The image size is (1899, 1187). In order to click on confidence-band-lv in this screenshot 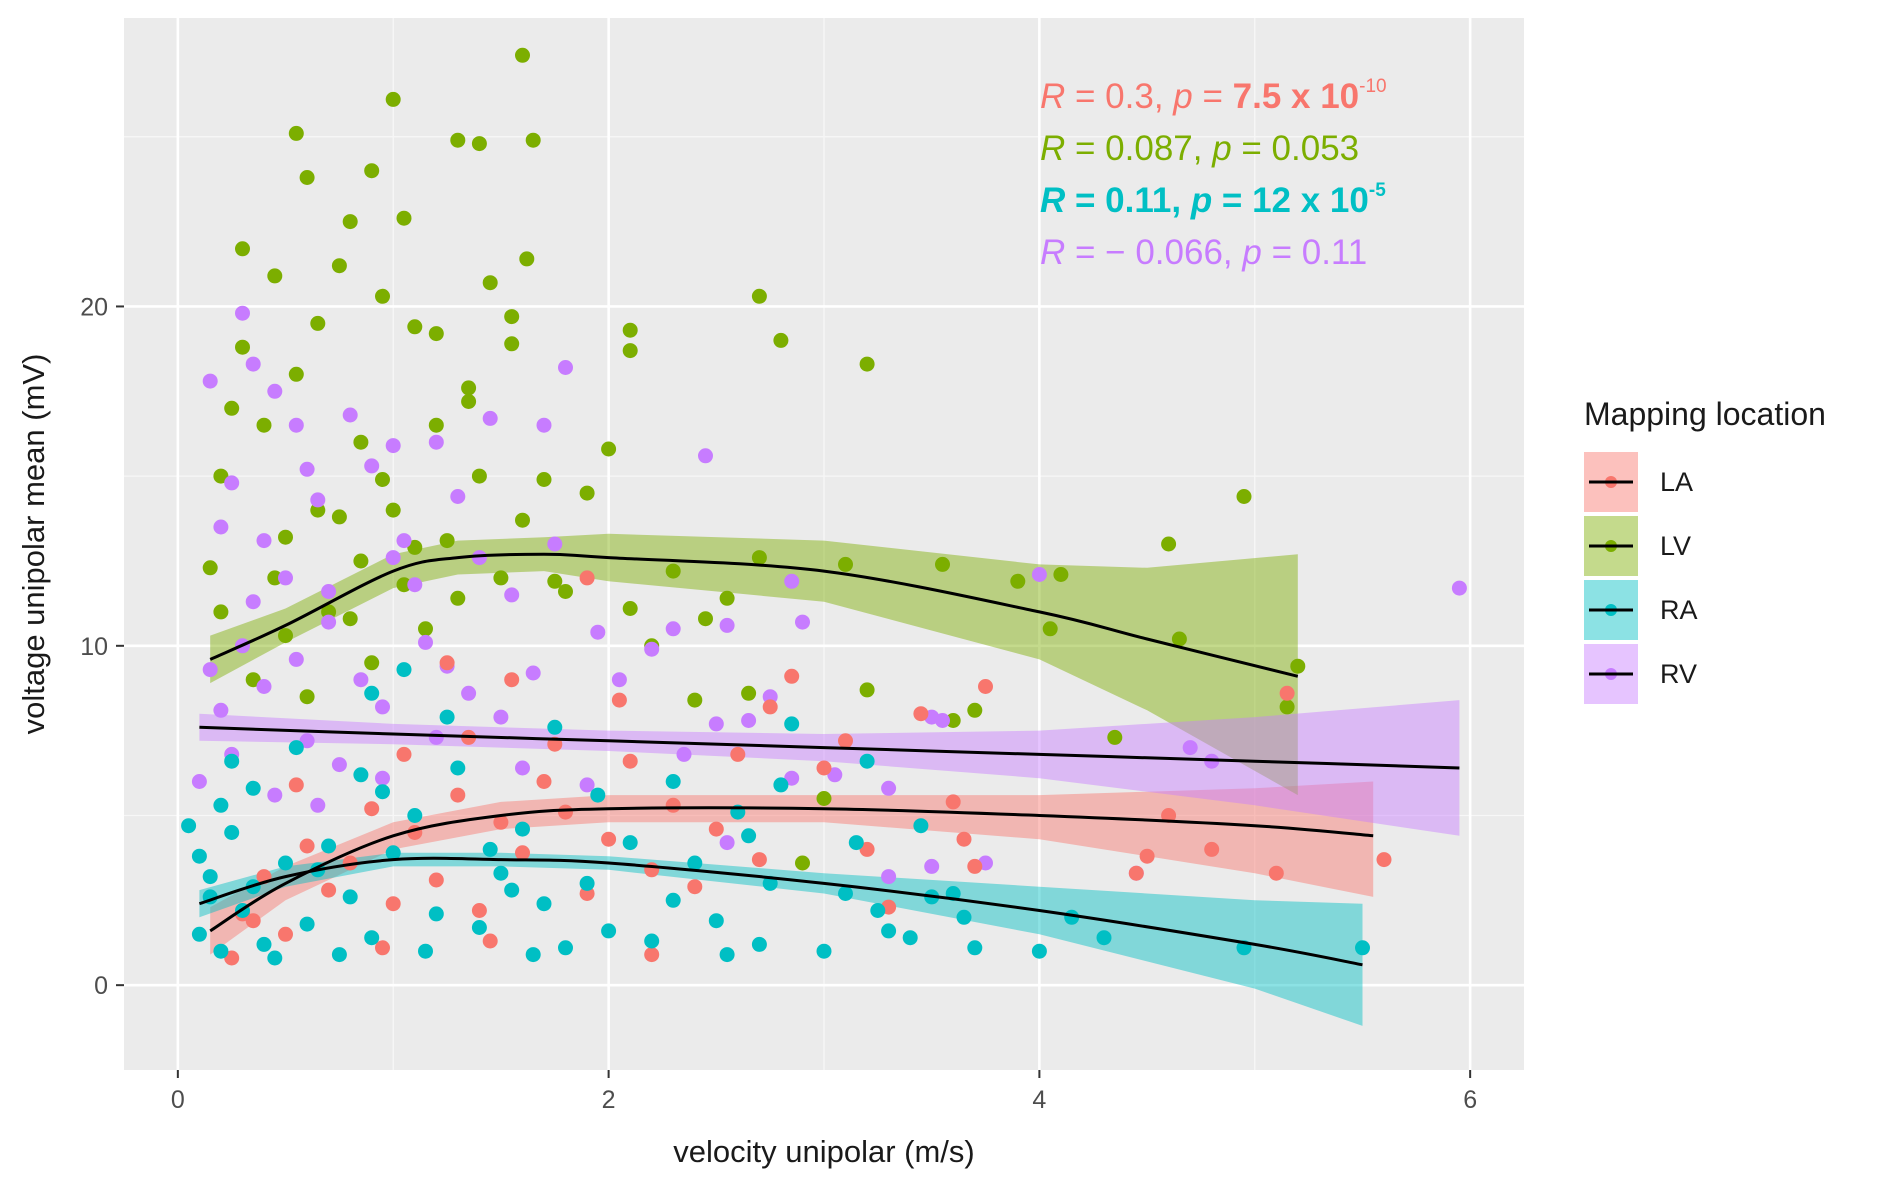, I will do `click(754, 664)`.